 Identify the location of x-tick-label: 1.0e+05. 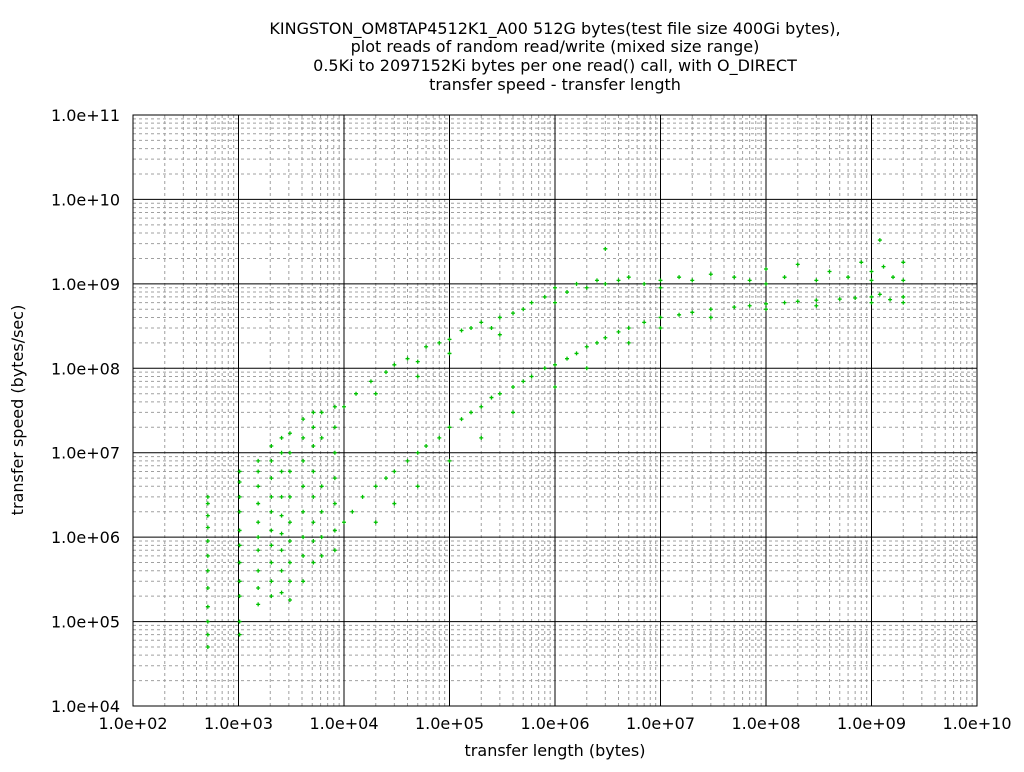
(449, 723).